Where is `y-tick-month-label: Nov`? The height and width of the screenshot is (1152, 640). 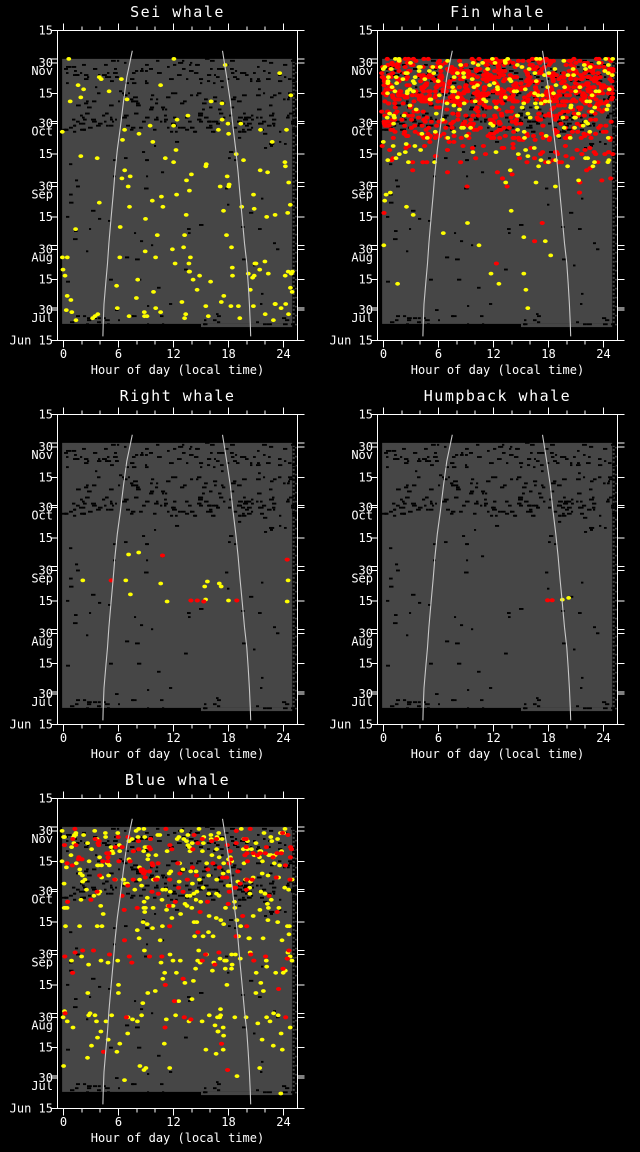
y-tick-month-label: Nov is located at coordinates (362, 71).